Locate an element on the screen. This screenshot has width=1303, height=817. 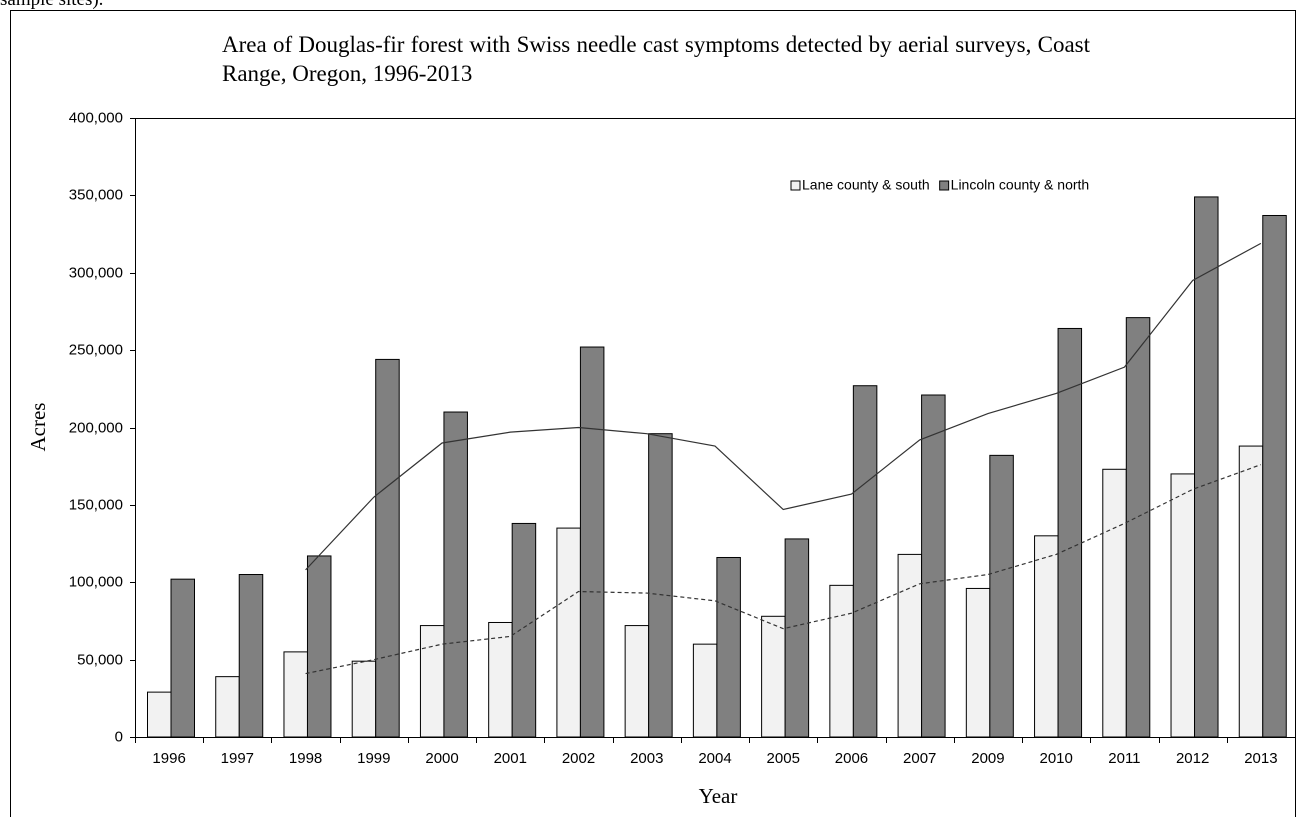
y-axis-label: Acres is located at coordinates (38, 427).